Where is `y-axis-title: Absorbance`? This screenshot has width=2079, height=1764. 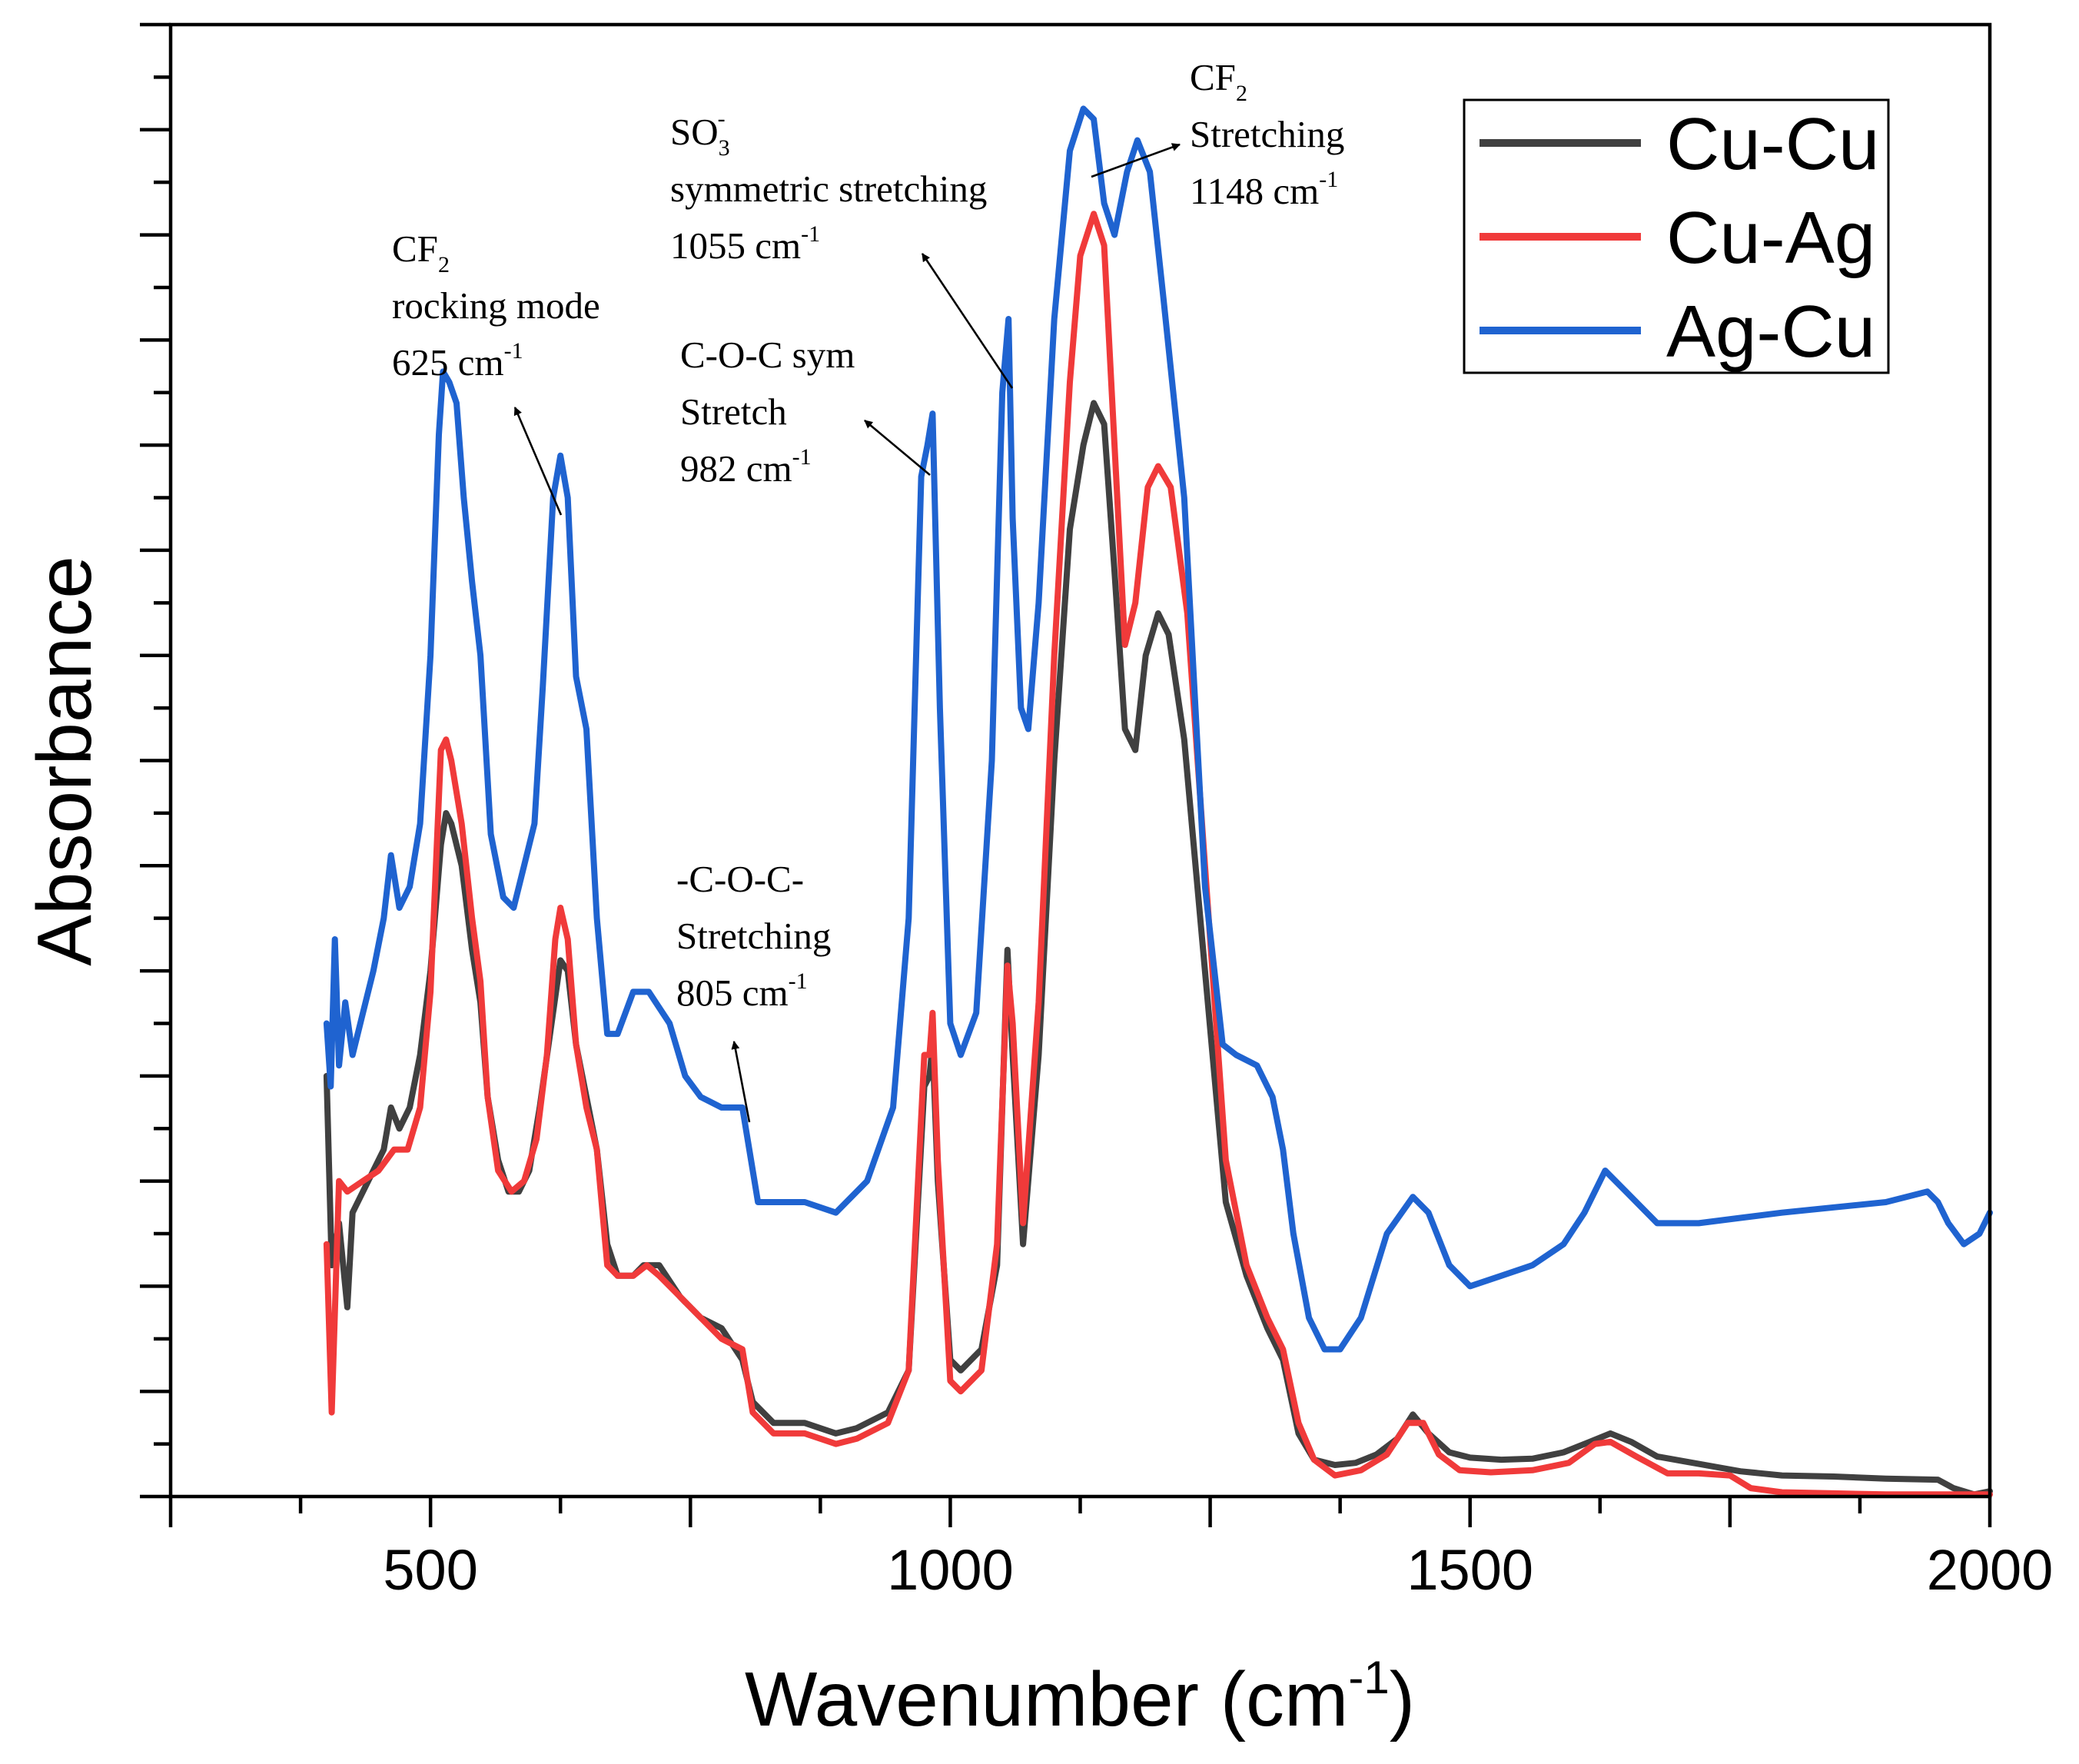 y-axis-title: Absorbance is located at coordinates (65, 761).